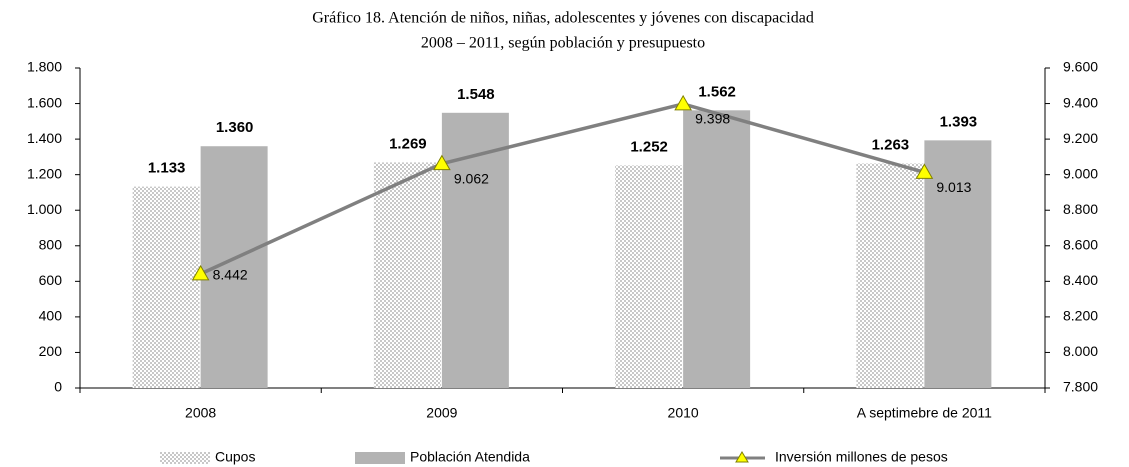  Describe the element at coordinates (924, 413) in the screenshot. I see `x-tick-label: A septimebre de 2011` at that location.